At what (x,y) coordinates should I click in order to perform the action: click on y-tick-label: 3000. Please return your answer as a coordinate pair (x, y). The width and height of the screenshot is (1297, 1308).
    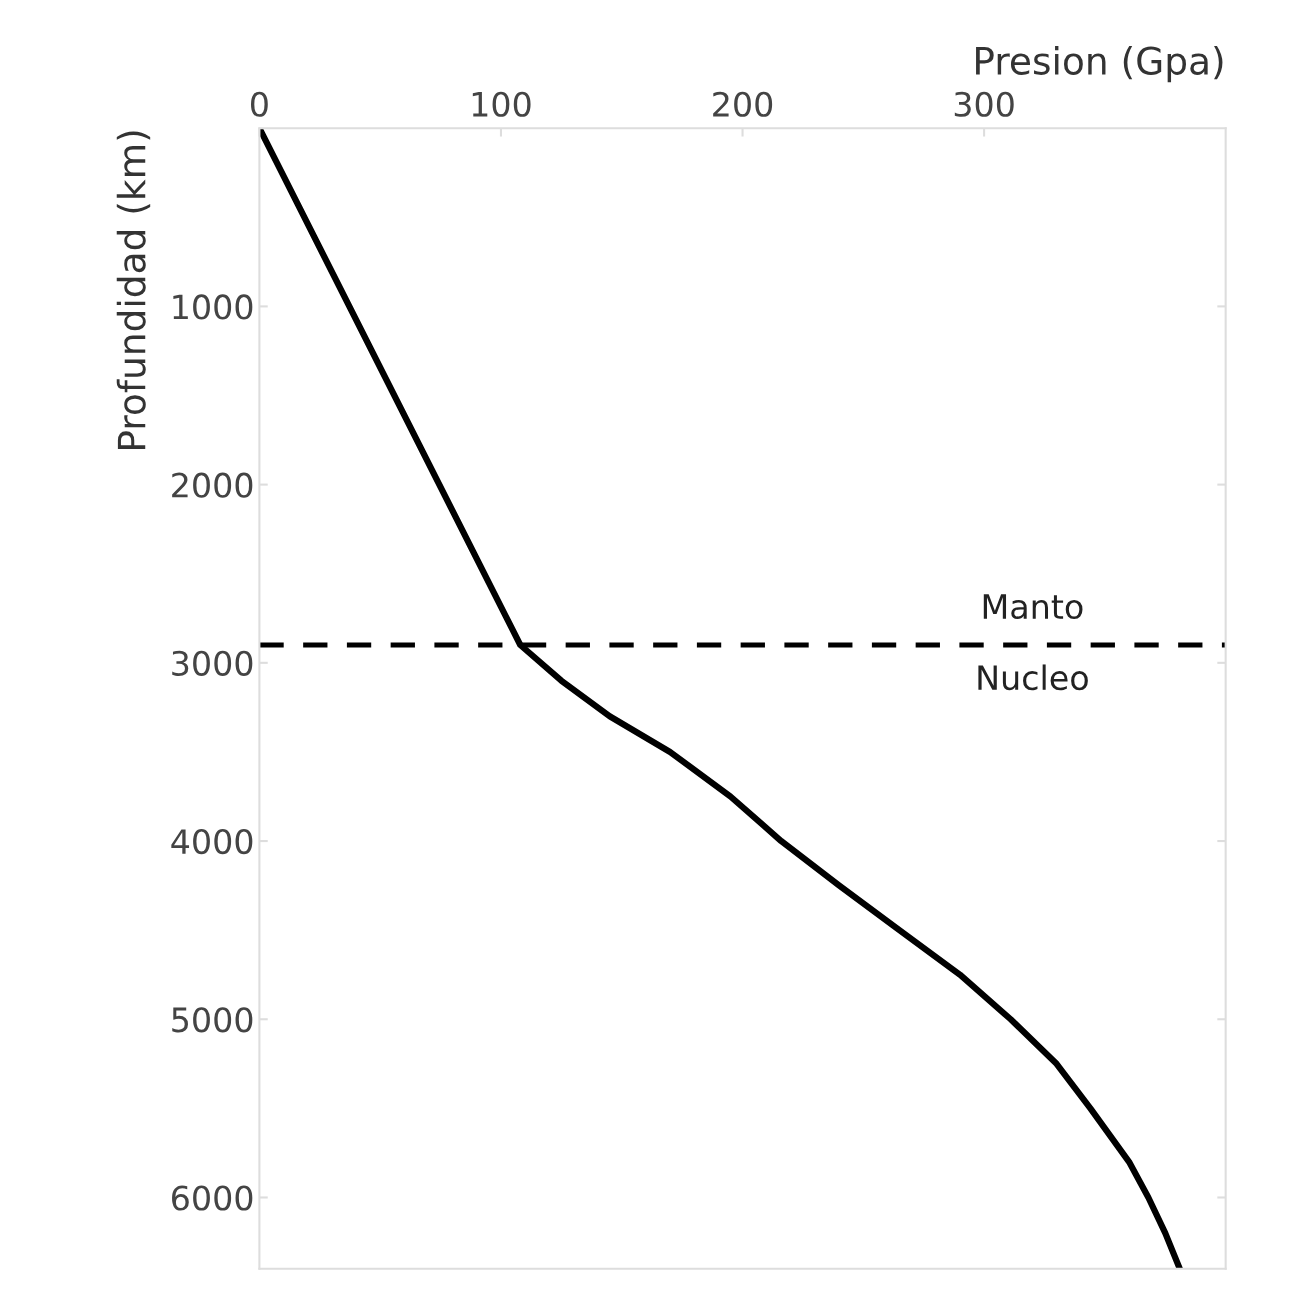
    Looking at the image, I should click on (212, 663).